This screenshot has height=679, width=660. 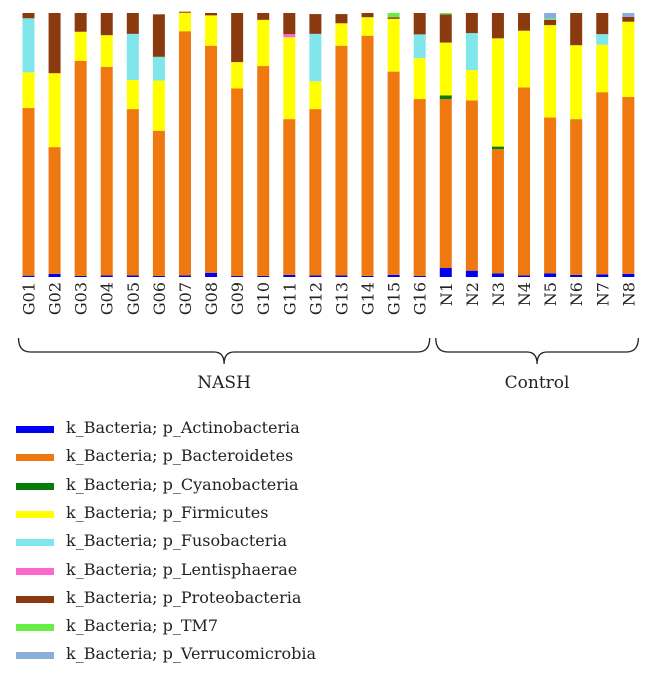 I want to click on legend-label: k_Bacteria; p_TM7, so click(x=142, y=626).